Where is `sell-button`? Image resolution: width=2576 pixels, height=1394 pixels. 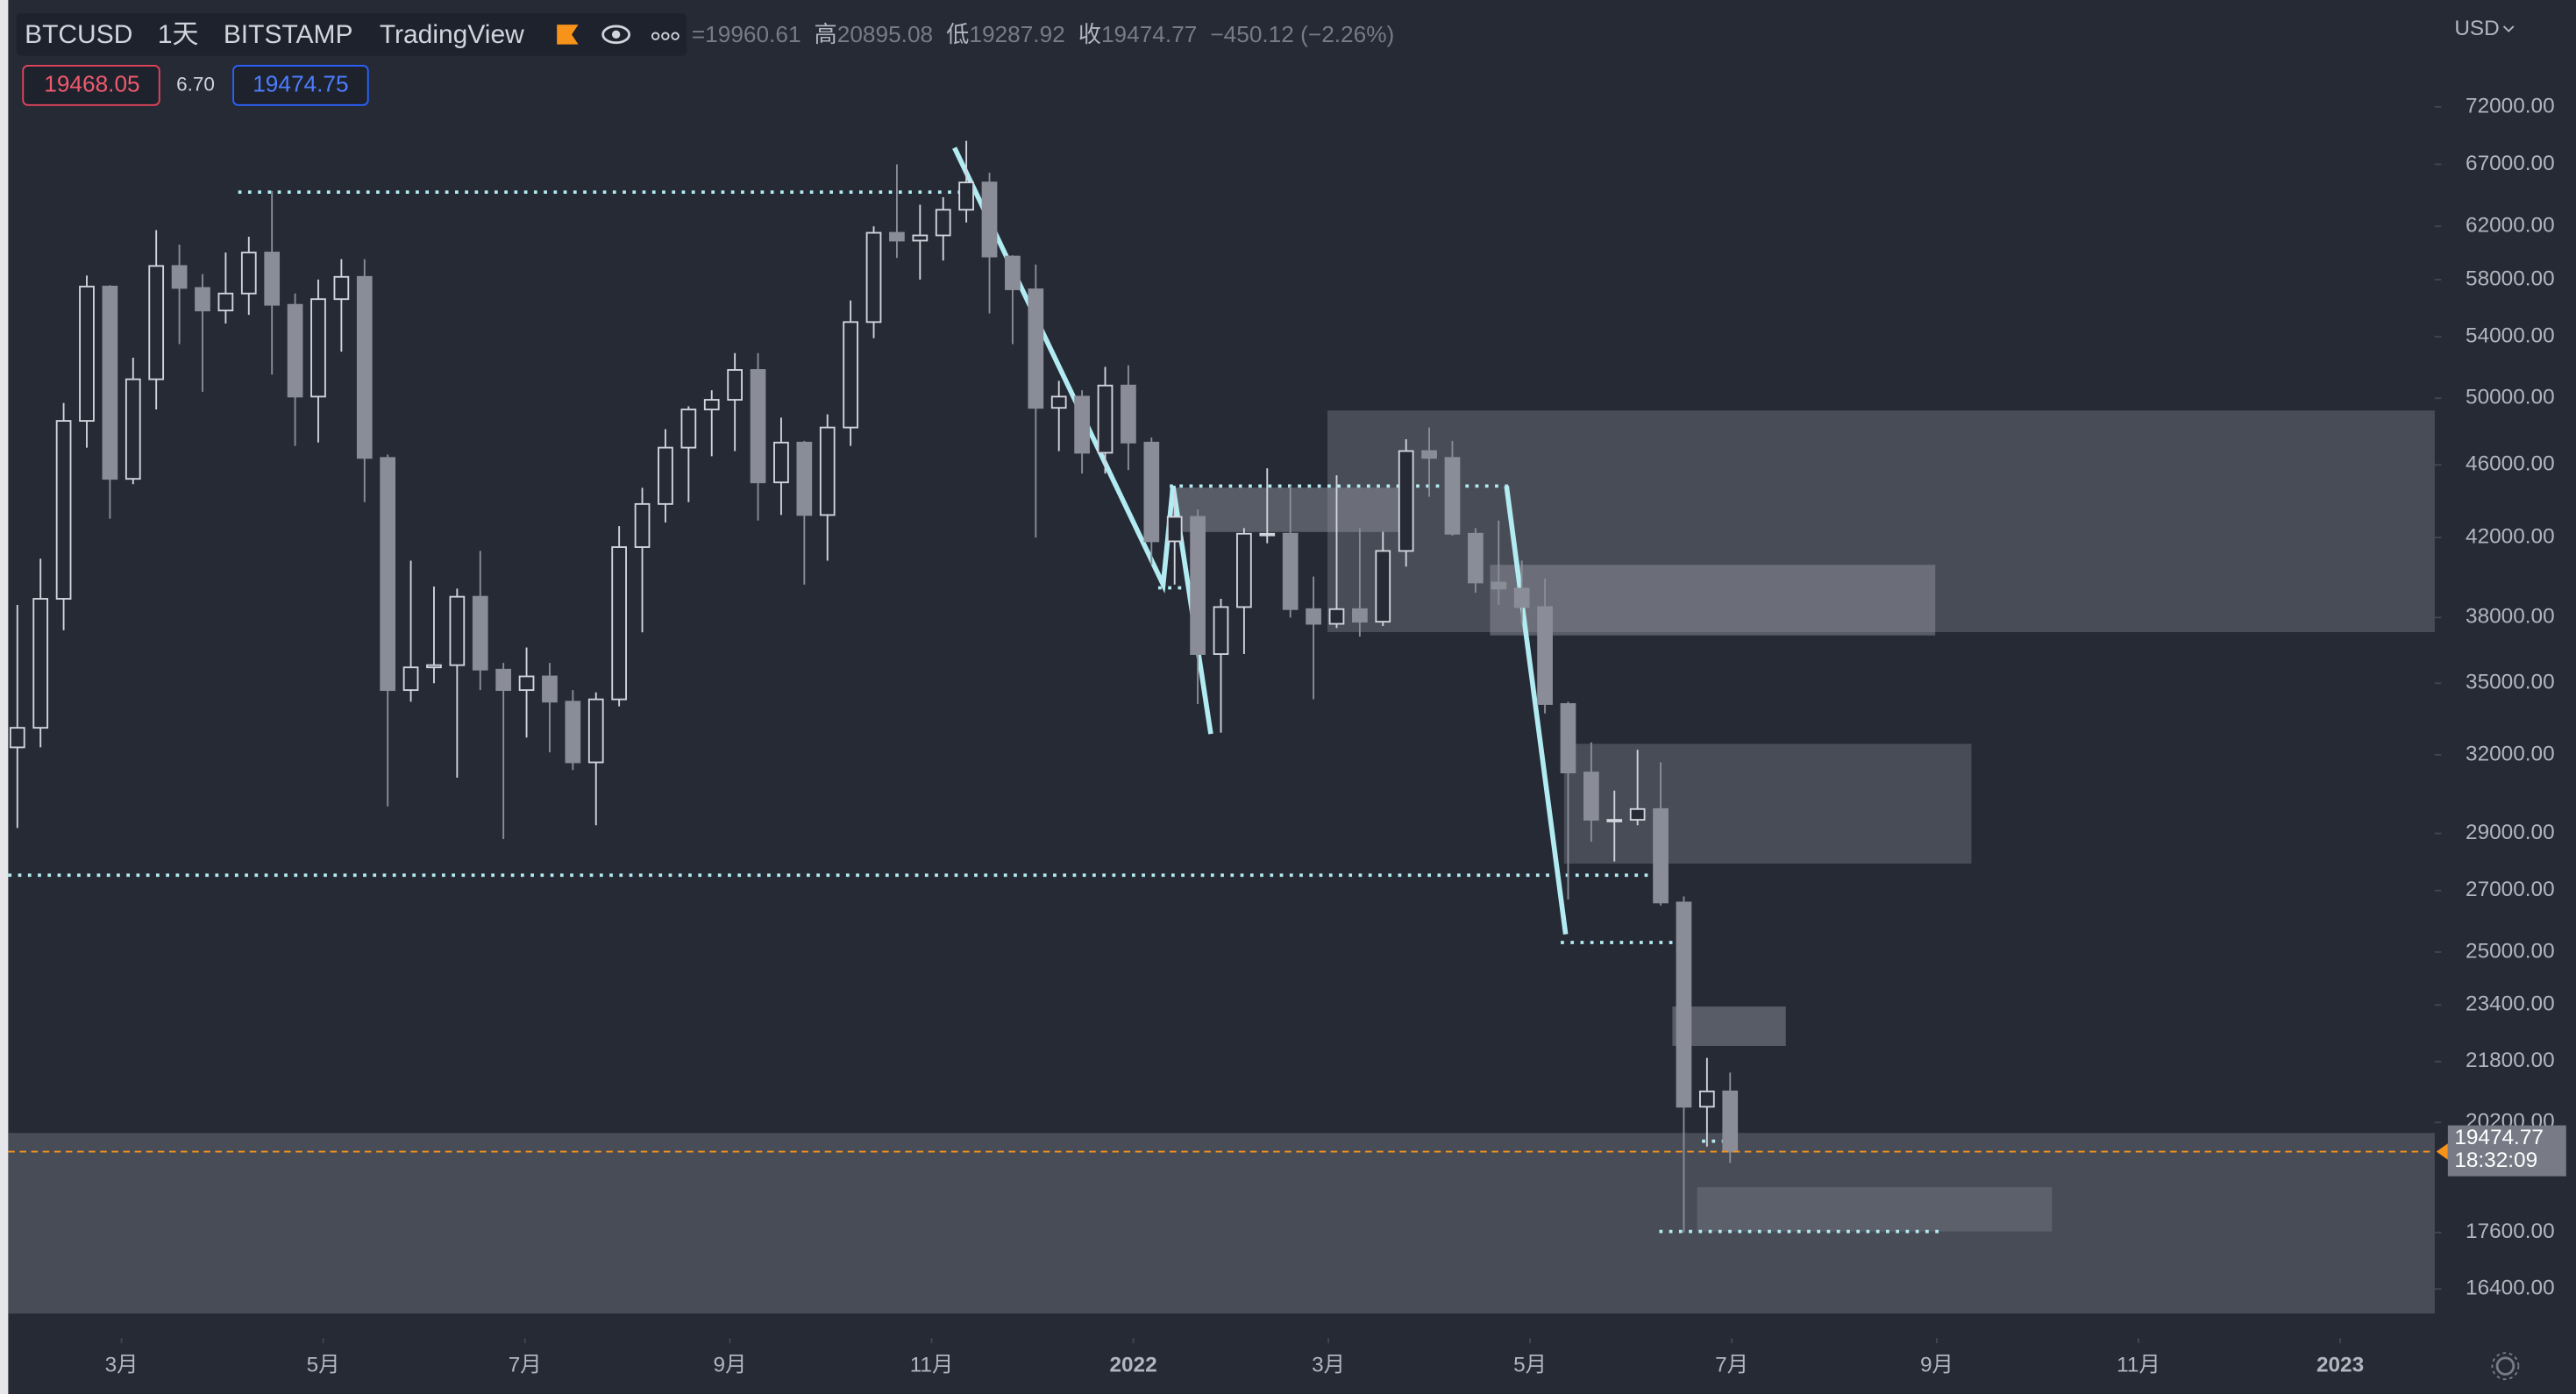 sell-button is located at coordinates (91, 85).